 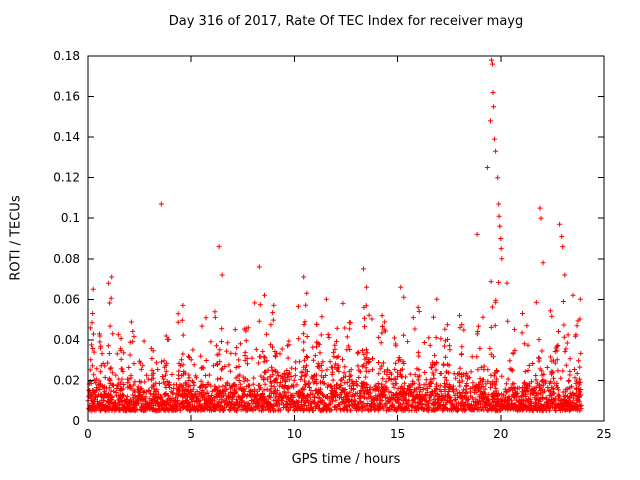 I want to click on y-tick-label: 0.1, so click(x=70, y=218).